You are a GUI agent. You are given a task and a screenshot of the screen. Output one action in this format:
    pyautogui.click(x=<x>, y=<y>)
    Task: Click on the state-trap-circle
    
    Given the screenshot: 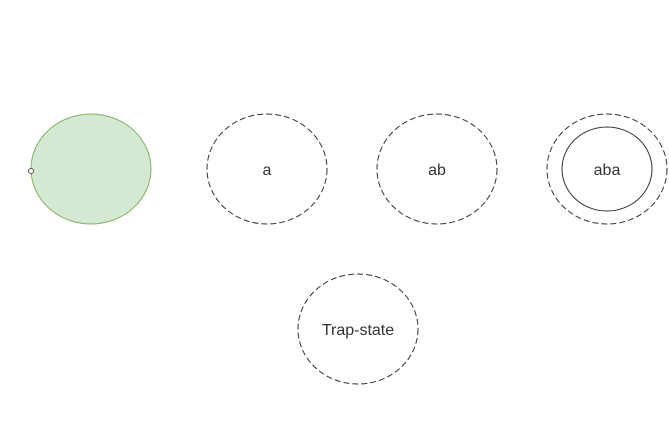 What is the action you would take?
    pyautogui.click(x=358, y=329)
    